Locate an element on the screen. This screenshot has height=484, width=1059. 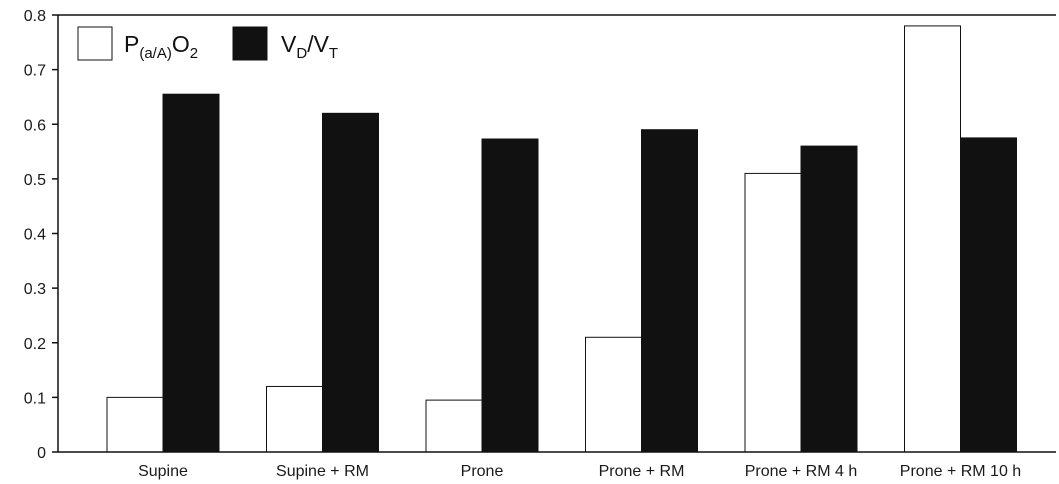
y-tick-label: 0.3 is located at coordinates (35, 289).